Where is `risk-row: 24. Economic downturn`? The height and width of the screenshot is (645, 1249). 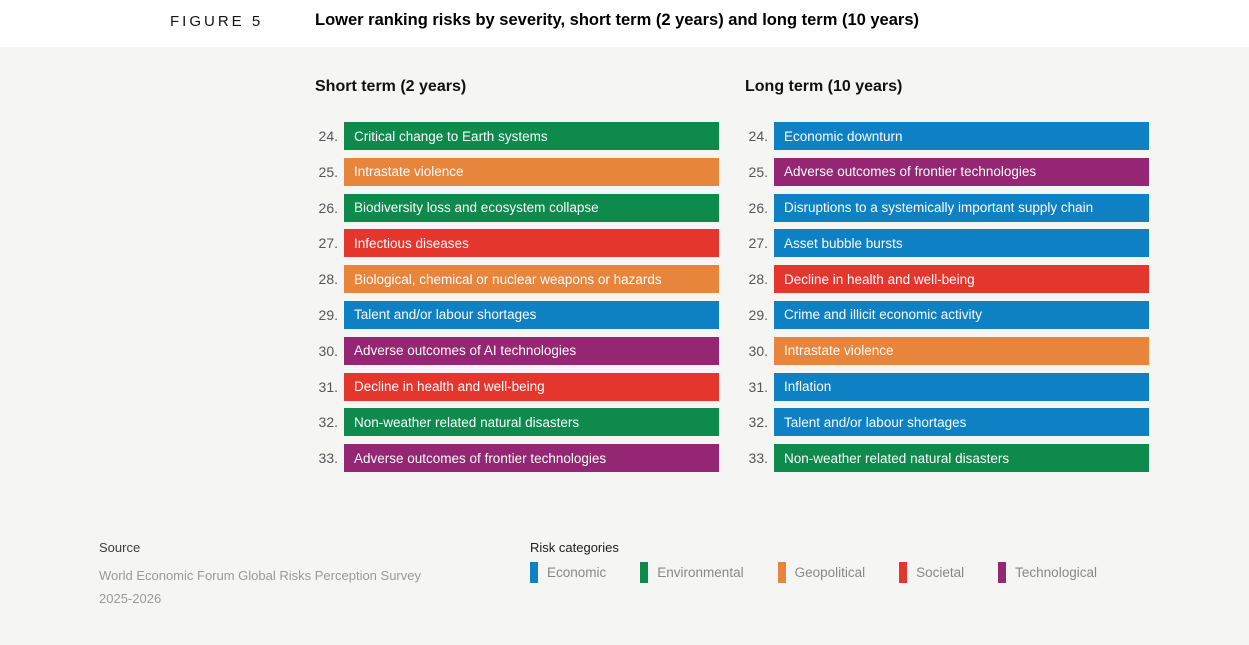 risk-row: 24. Economic downturn is located at coordinates (950, 136).